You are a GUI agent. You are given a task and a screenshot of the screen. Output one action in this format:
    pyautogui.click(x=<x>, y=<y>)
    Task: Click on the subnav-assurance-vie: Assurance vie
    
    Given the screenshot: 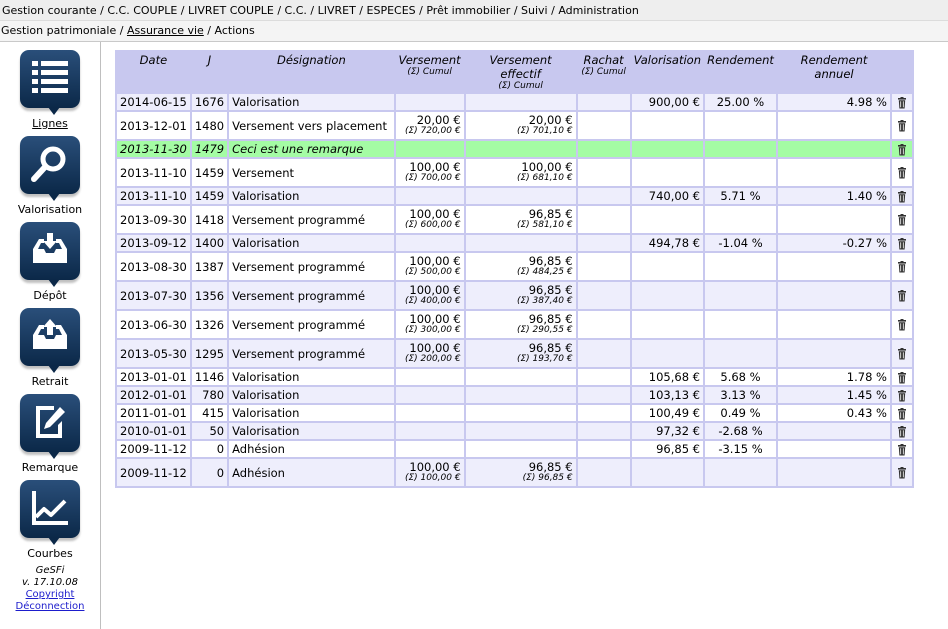 What is the action you would take?
    pyautogui.click(x=165, y=30)
    